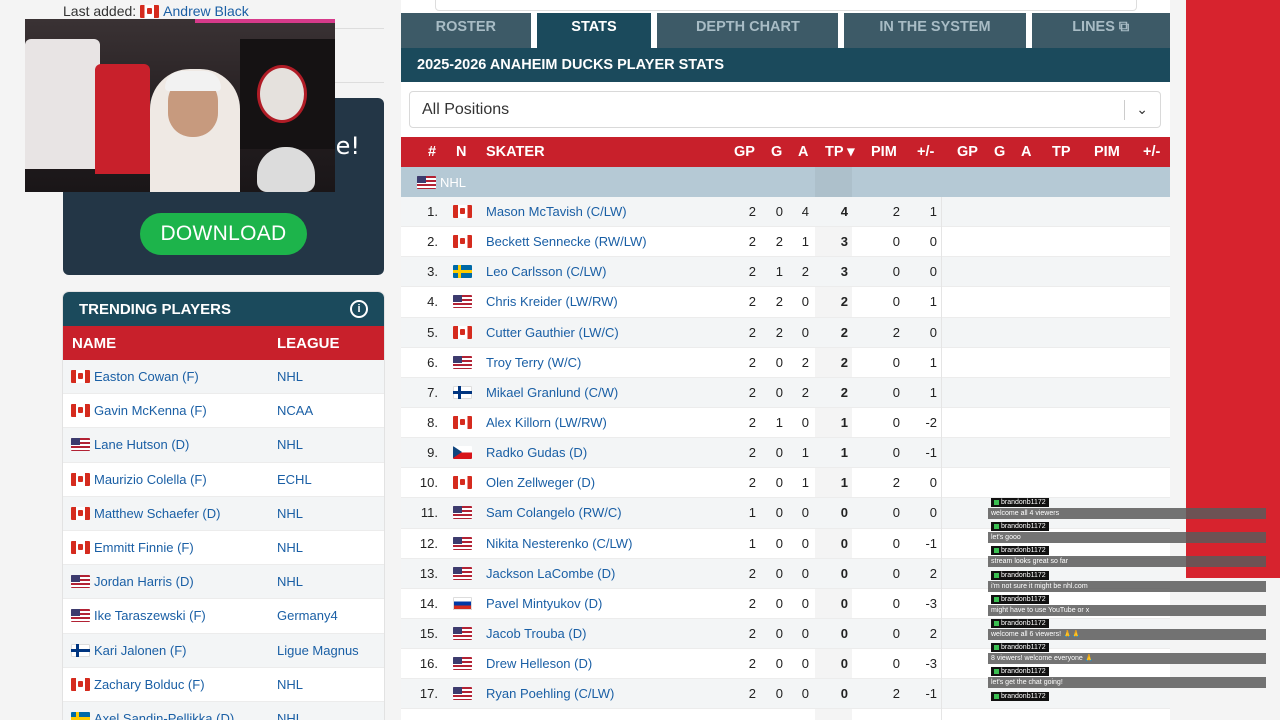 This screenshot has height=720, width=1280. What do you see at coordinates (150, 479) in the screenshot?
I see `trending-player-link: Maurizio Colella (F)` at bounding box center [150, 479].